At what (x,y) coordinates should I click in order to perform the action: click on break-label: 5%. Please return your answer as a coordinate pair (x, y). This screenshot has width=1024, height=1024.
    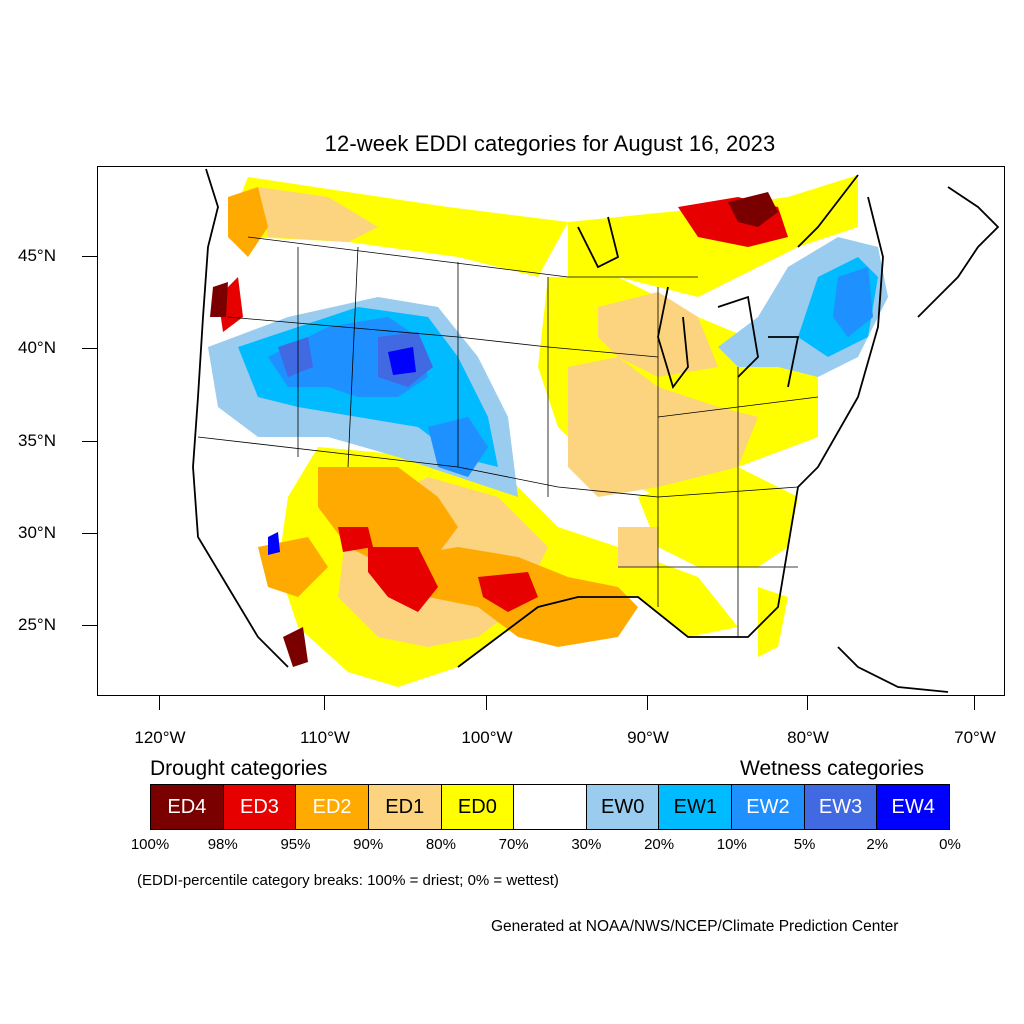
    Looking at the image, I should click on (804, 844).